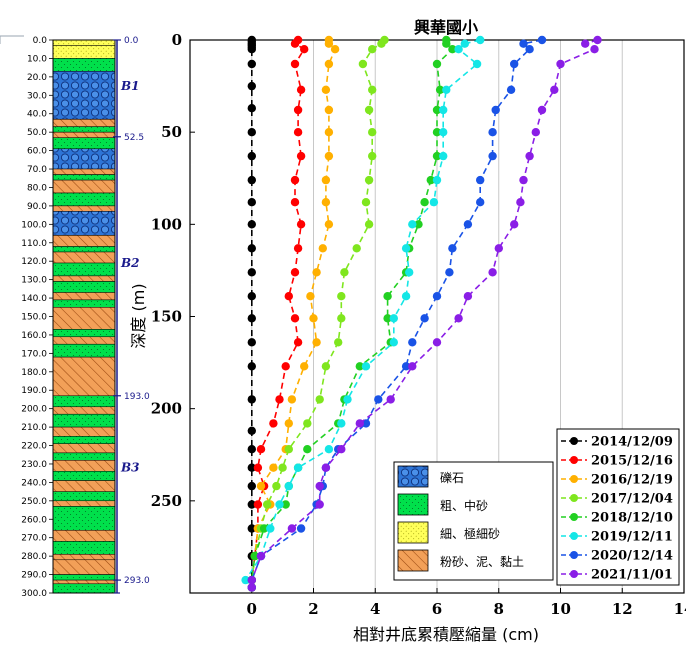  Describe the element at coordinates (131, 41) in the screenshot. I see `unit-boundary-label: 0.0` at that location.